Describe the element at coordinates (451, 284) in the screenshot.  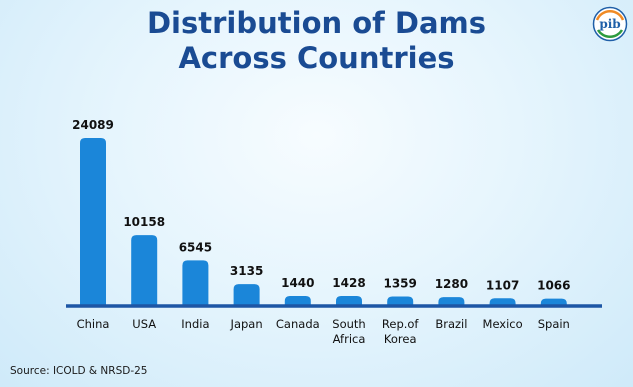
I see `data-label: 1280` at that location.